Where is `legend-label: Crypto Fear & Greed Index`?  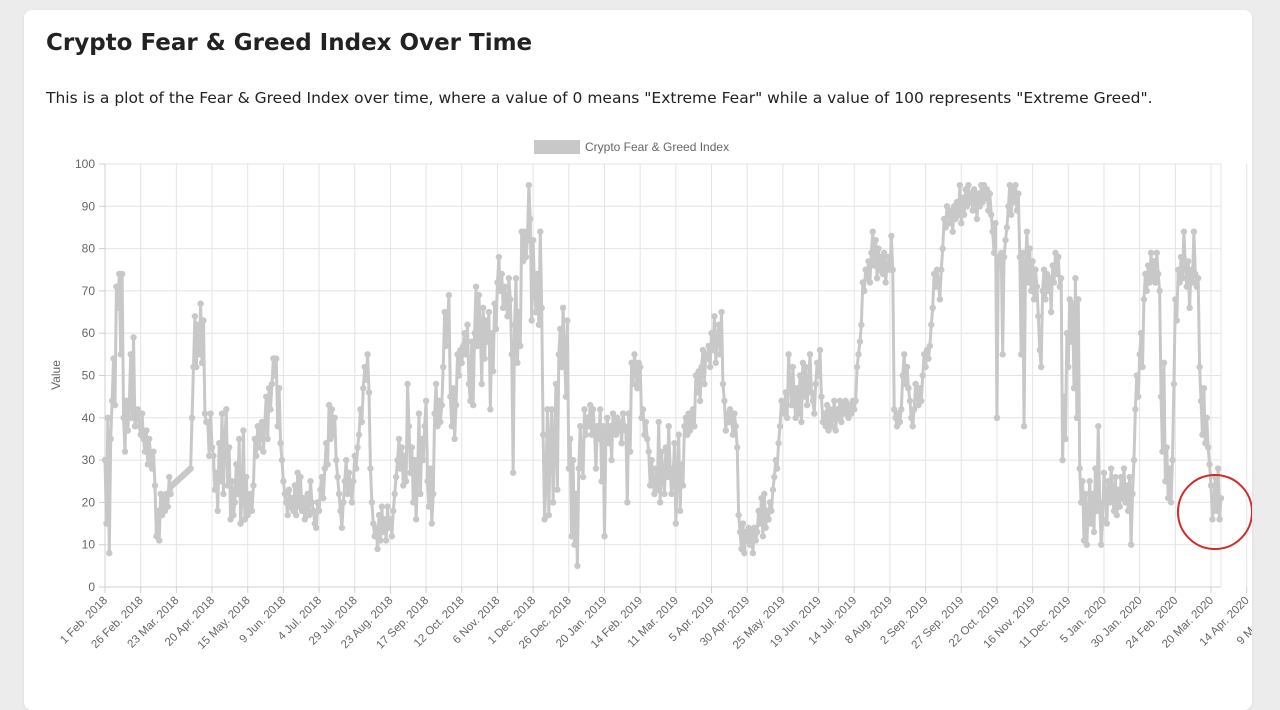 legend-label: Crypto Fear & Greed Index is located at coordinates (657, 147).